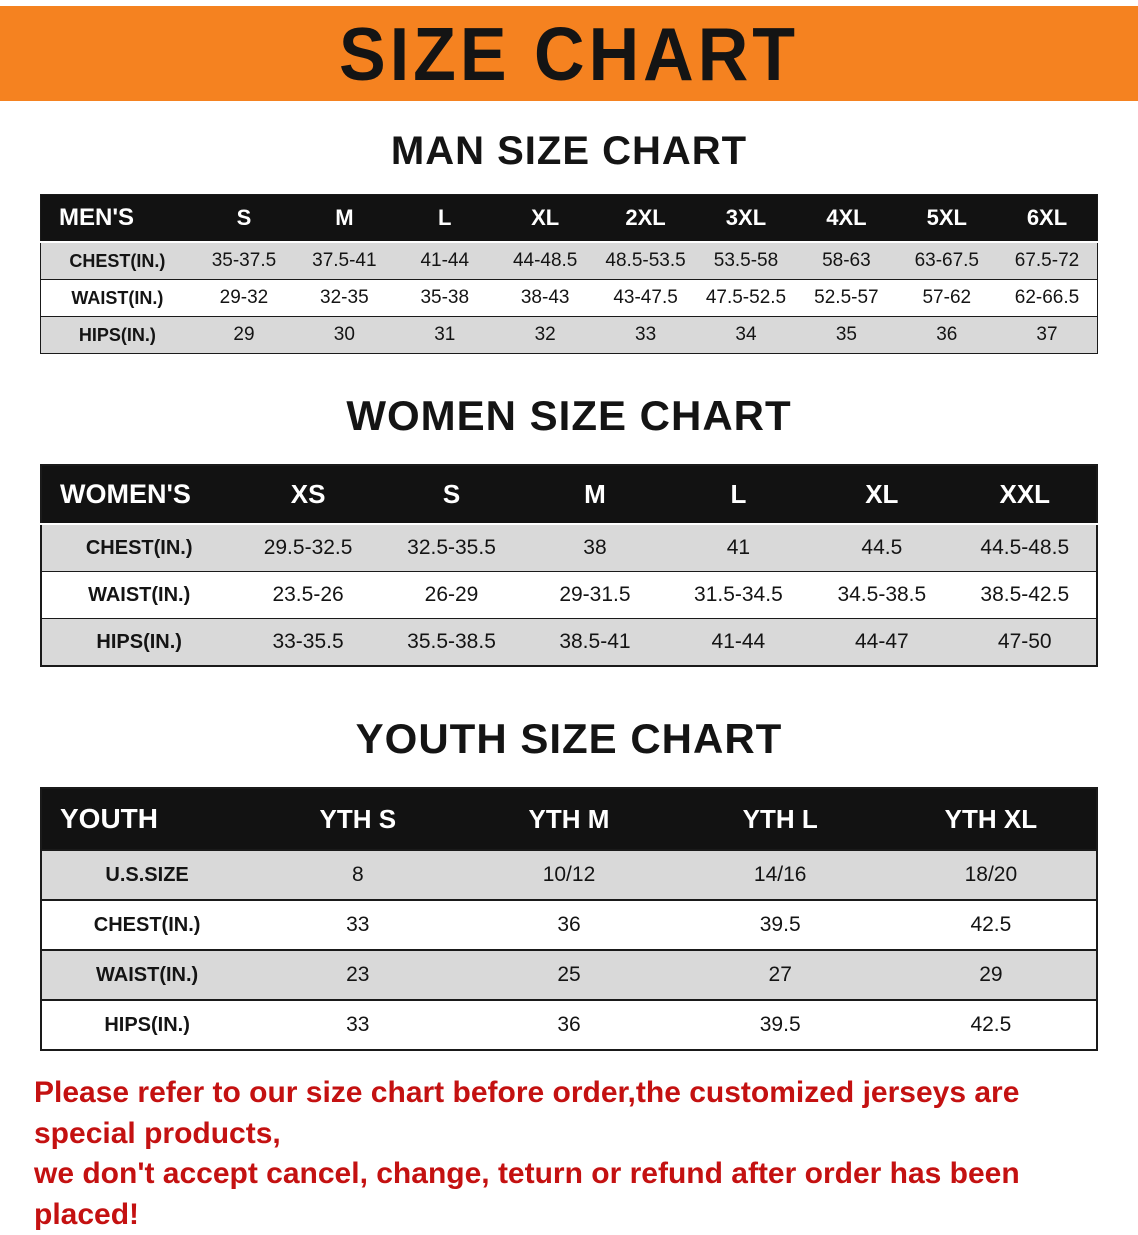 This screenshot has width=1138, height=1235. Describe the element at coordinates (595, 641) in the screenshot. I see `measurement-value-cell: 38.5-41` at that location.